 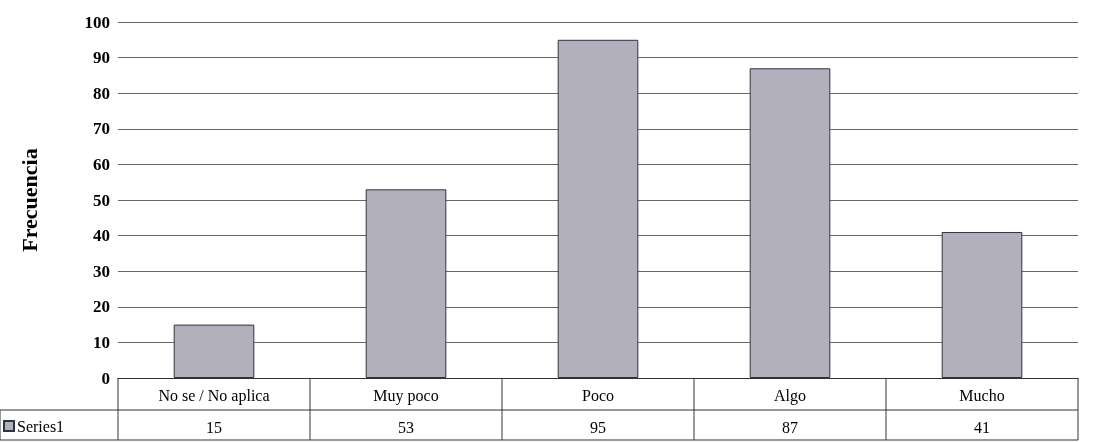 What do you see at coordinates (406, 427) in the screenshot?
I see `data-label: 53` at bounding box center [406, 427].